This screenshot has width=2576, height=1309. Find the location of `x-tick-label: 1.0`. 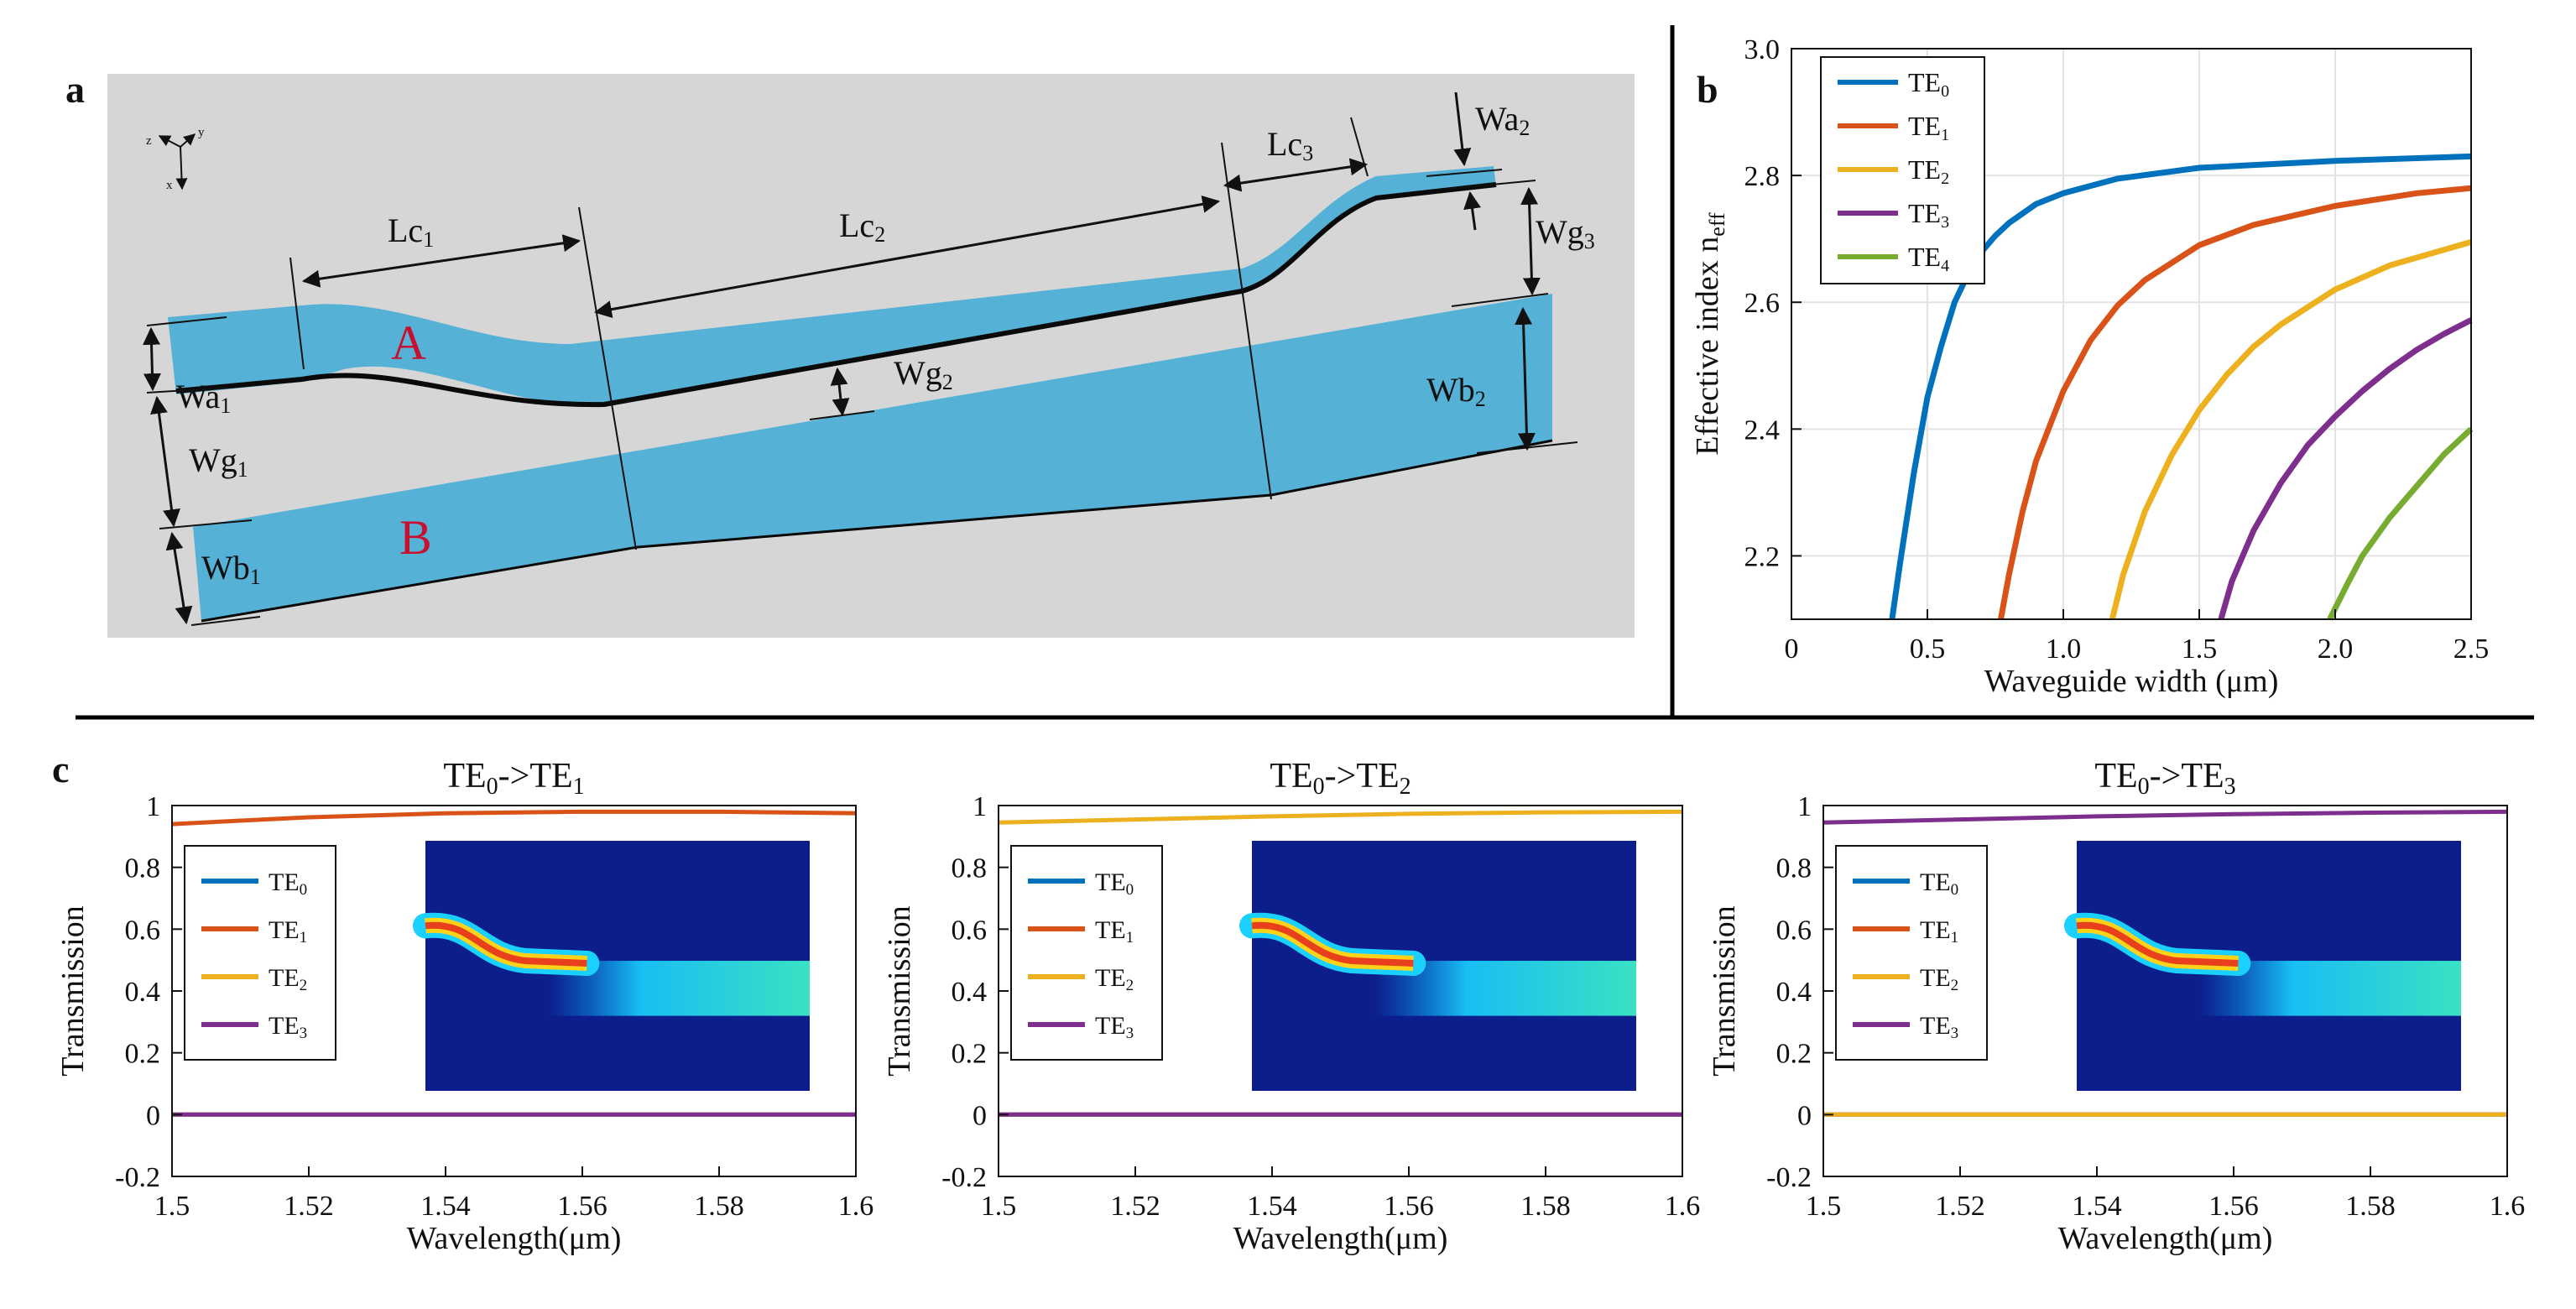

x-tick-label: 1.0 is located at coordinates (2064, 650).